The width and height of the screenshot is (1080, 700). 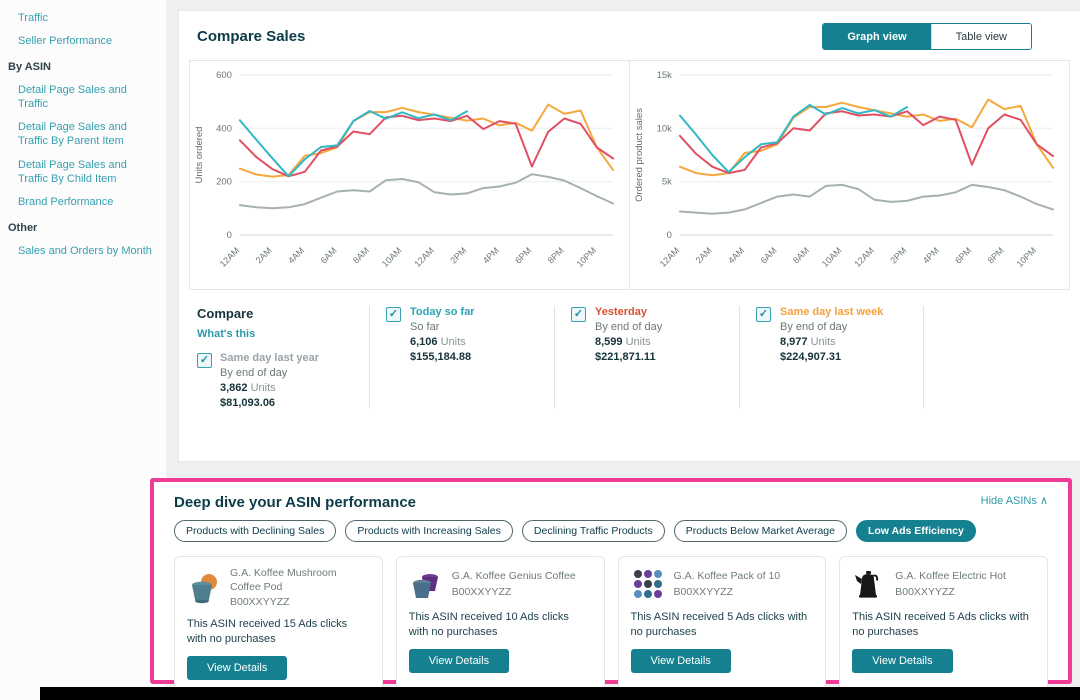 What do you see at coordinates (593, 531) in the screenshot?
I see `pill-declining-traffic: Declining Traffic Products` at bounding box center [593, 531].